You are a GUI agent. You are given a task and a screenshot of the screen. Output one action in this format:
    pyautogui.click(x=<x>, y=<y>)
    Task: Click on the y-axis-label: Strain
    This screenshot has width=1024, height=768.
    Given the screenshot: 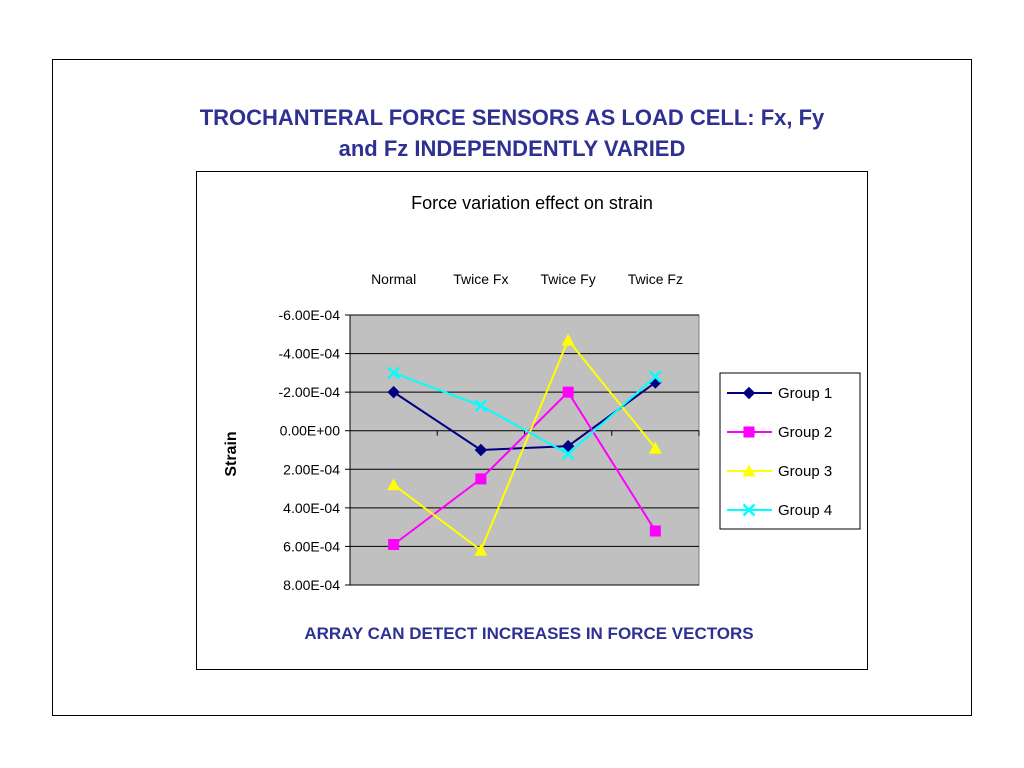 What is the action you would take?
    pyautogui.click(x=231, y=453)
    